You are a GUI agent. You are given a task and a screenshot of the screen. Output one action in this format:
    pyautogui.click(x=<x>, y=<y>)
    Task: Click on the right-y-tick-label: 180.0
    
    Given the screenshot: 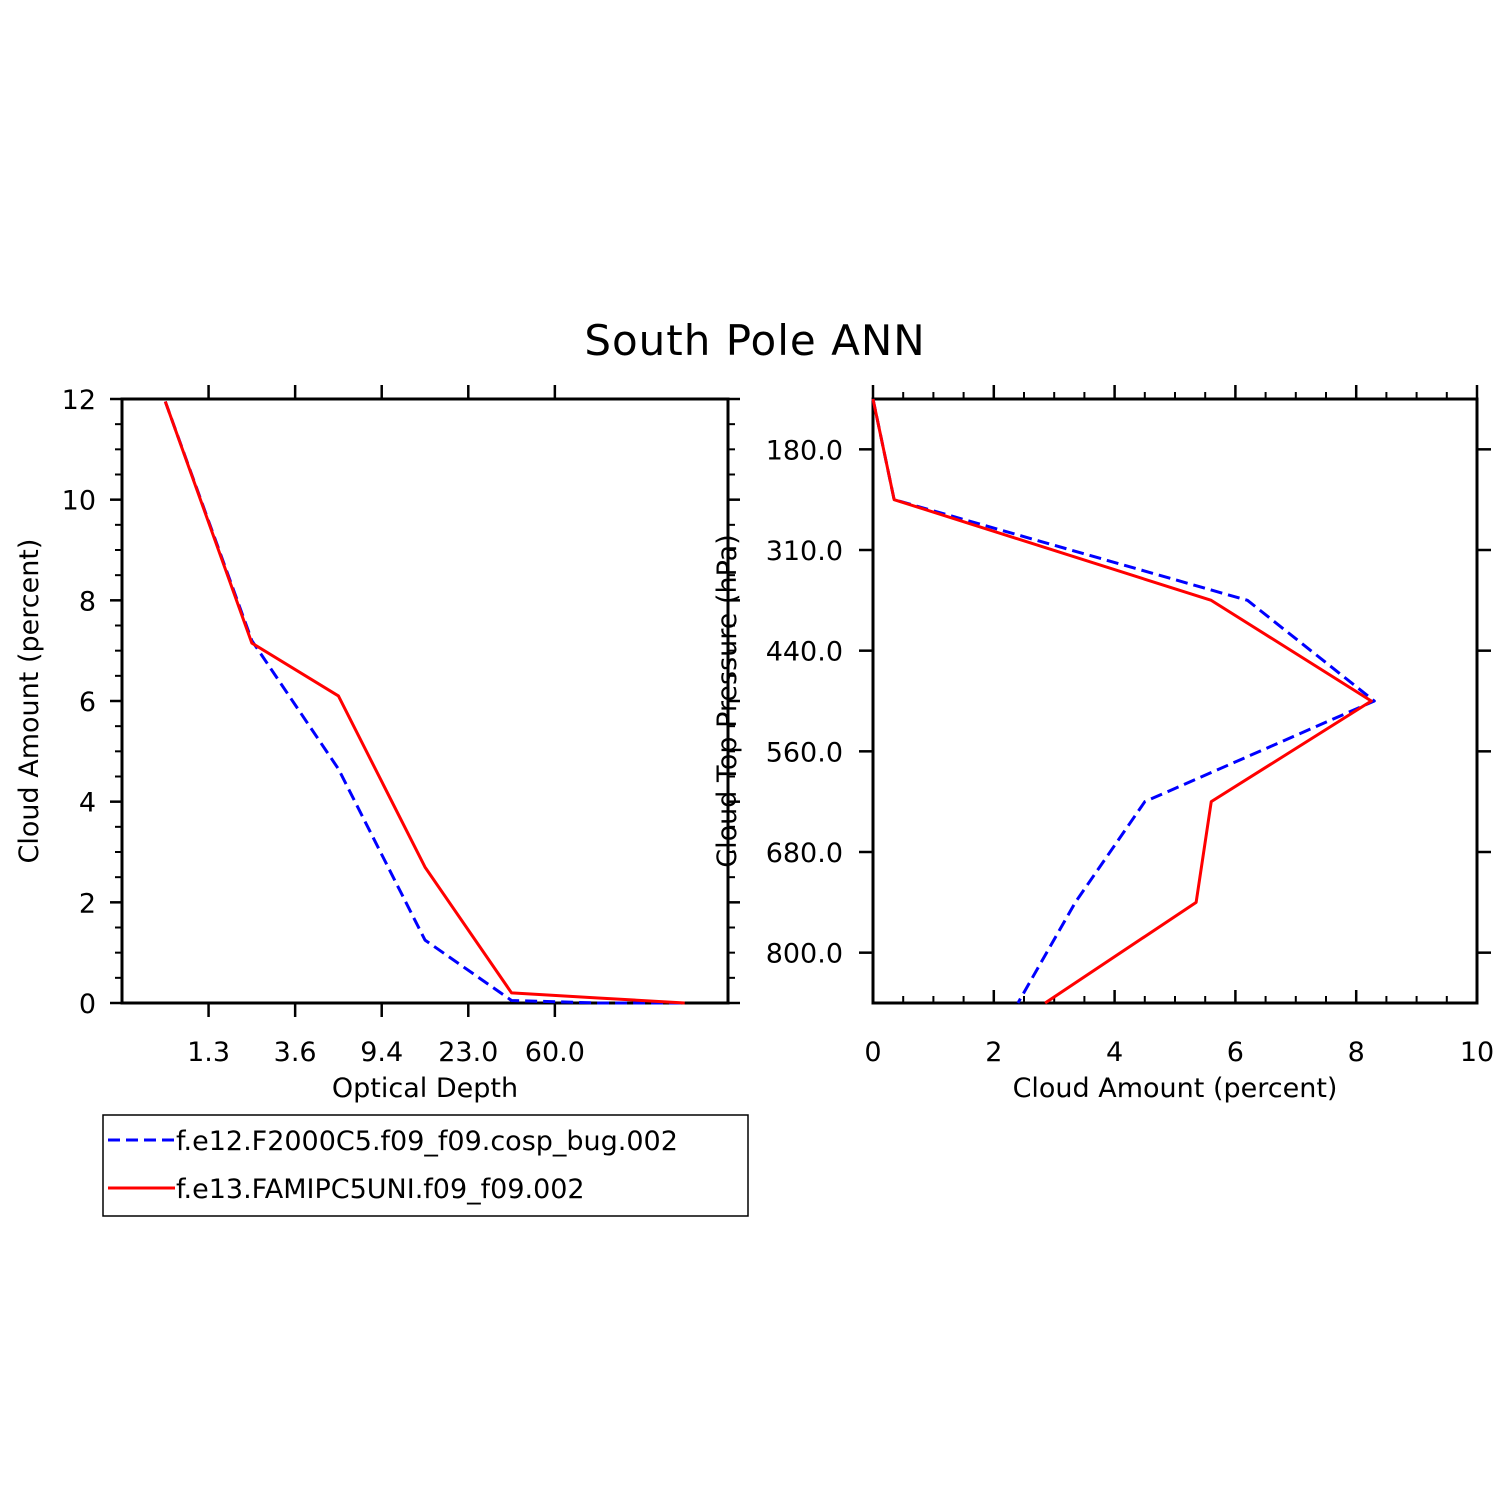 What is the action you would take?
    pyautogui.click(x=804, y=450)
    